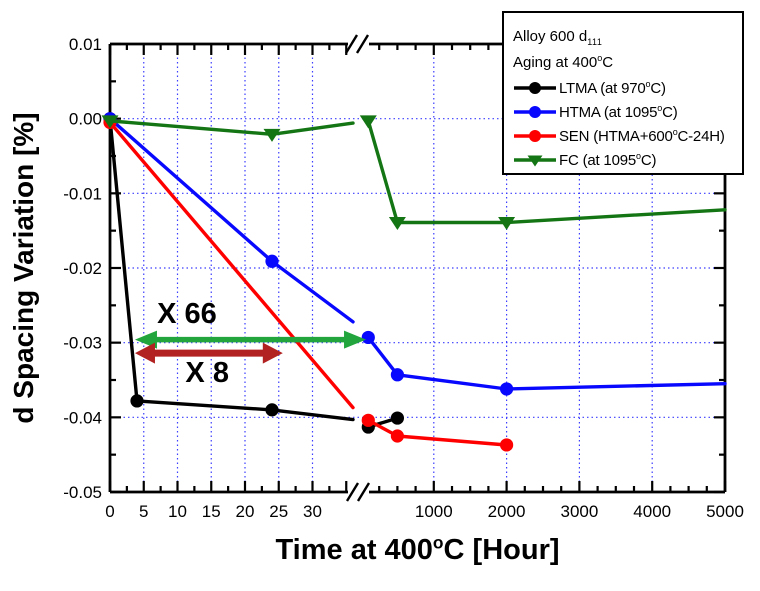  I want to click on legend-header-aging: Aging at 400oC, so click(563, 62).